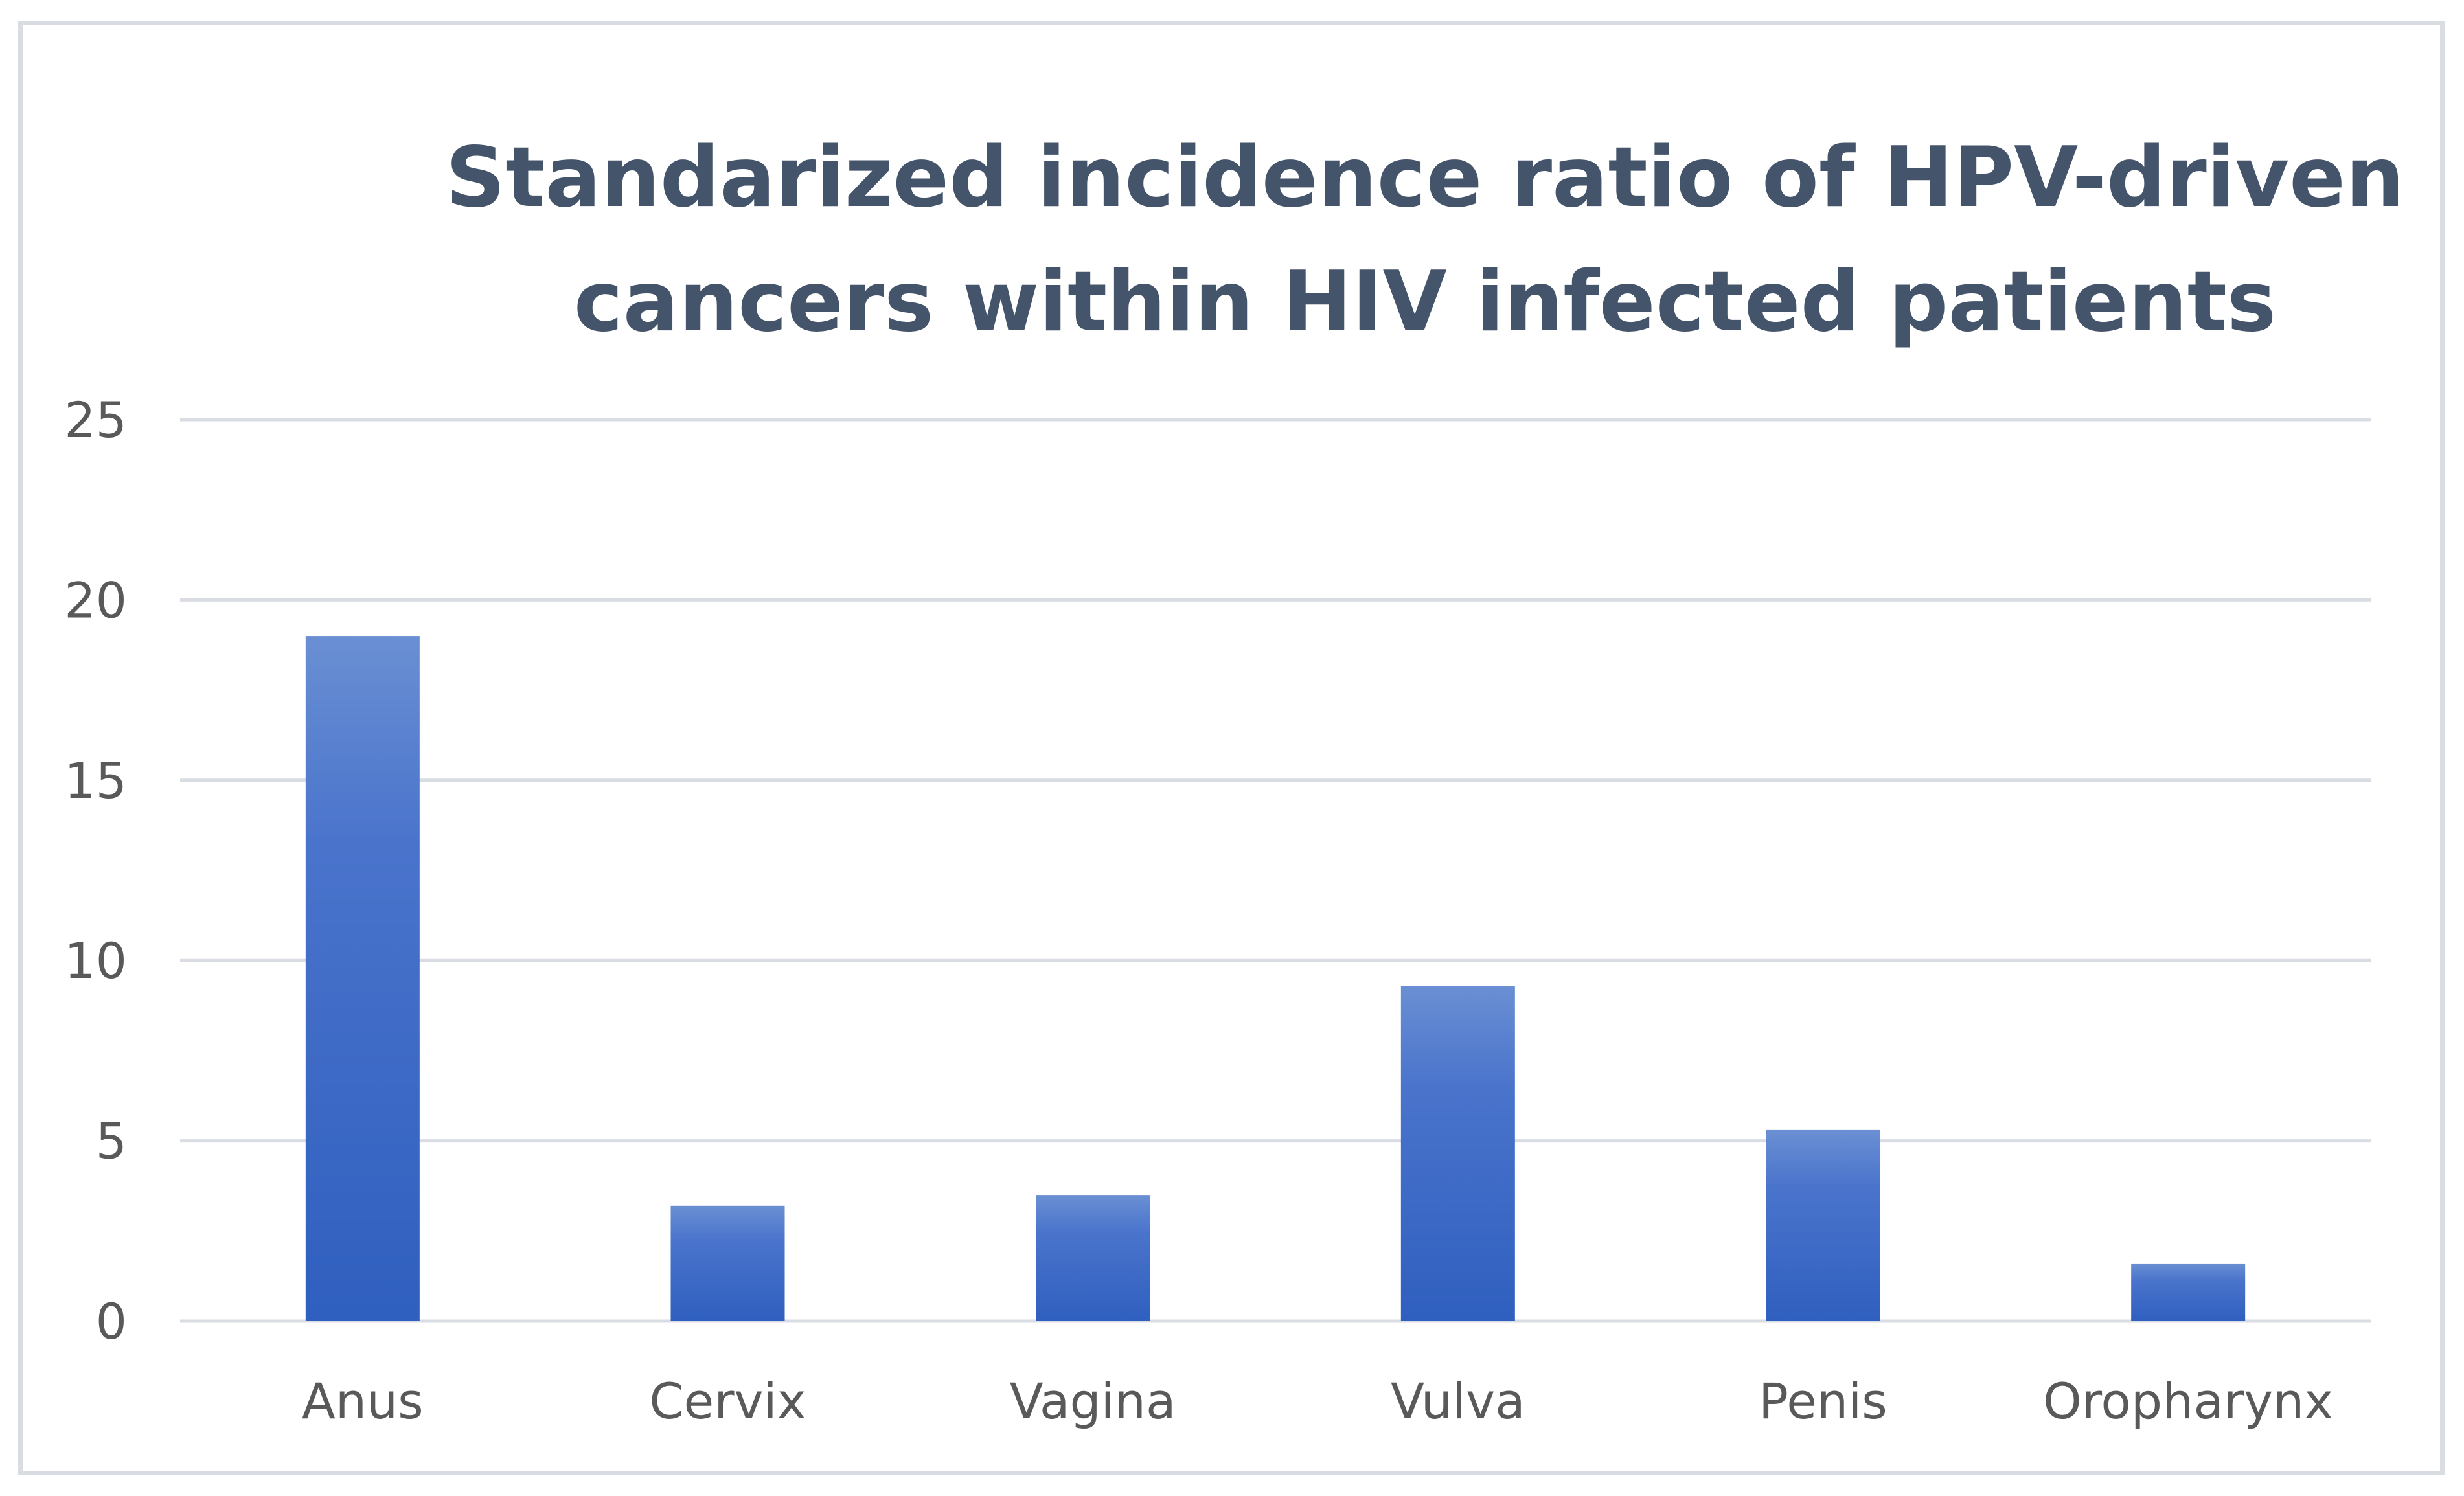 Image resolution: width=2464 pixels, height=1496 pixels. What do you see at coordinates (1458, 1401) in the screenshot?
I see `x-category-label-vulva: Vulva` at bounding box center [1458, 1401].